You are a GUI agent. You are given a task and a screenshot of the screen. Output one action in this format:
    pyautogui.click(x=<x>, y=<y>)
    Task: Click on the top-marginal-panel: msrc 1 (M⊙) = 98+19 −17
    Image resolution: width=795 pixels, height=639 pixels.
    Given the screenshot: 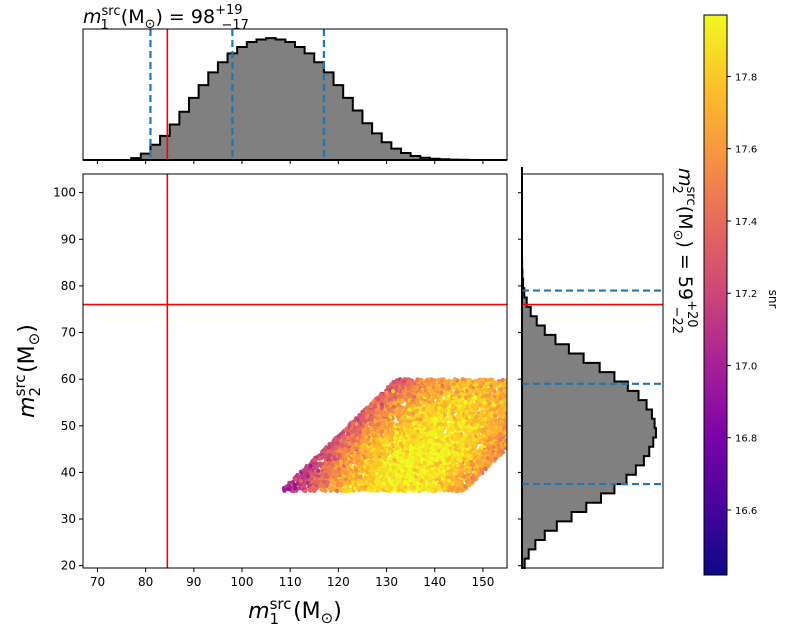 What is the action you would take?
    pyautogui.click(x=295, y=83)
    